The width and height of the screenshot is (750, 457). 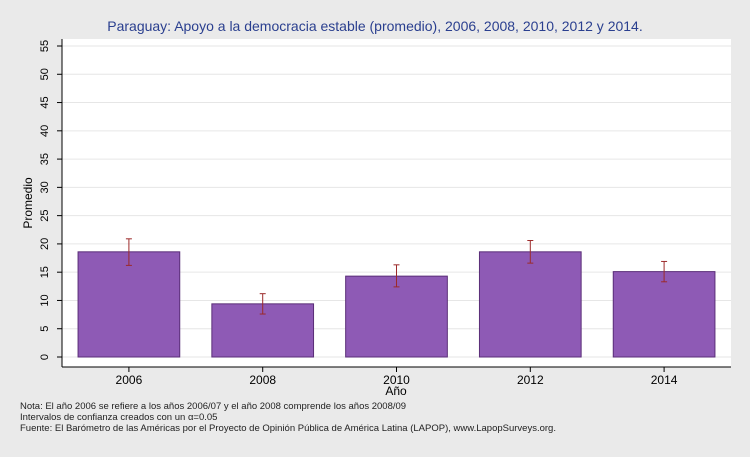 What do you see at coordinates (45, 102) in the screenshot?
I see `y-tick-label: 45` at bounding box center [45, 102].